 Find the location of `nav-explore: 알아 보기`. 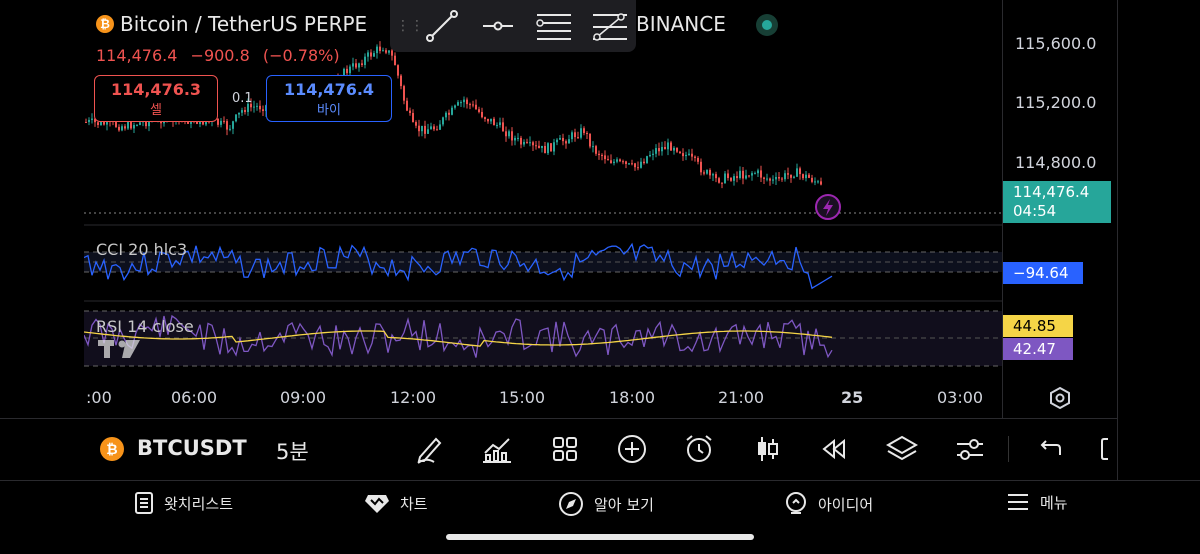

nav-explore: 알아 보기 is located at coordinates (606, 504).